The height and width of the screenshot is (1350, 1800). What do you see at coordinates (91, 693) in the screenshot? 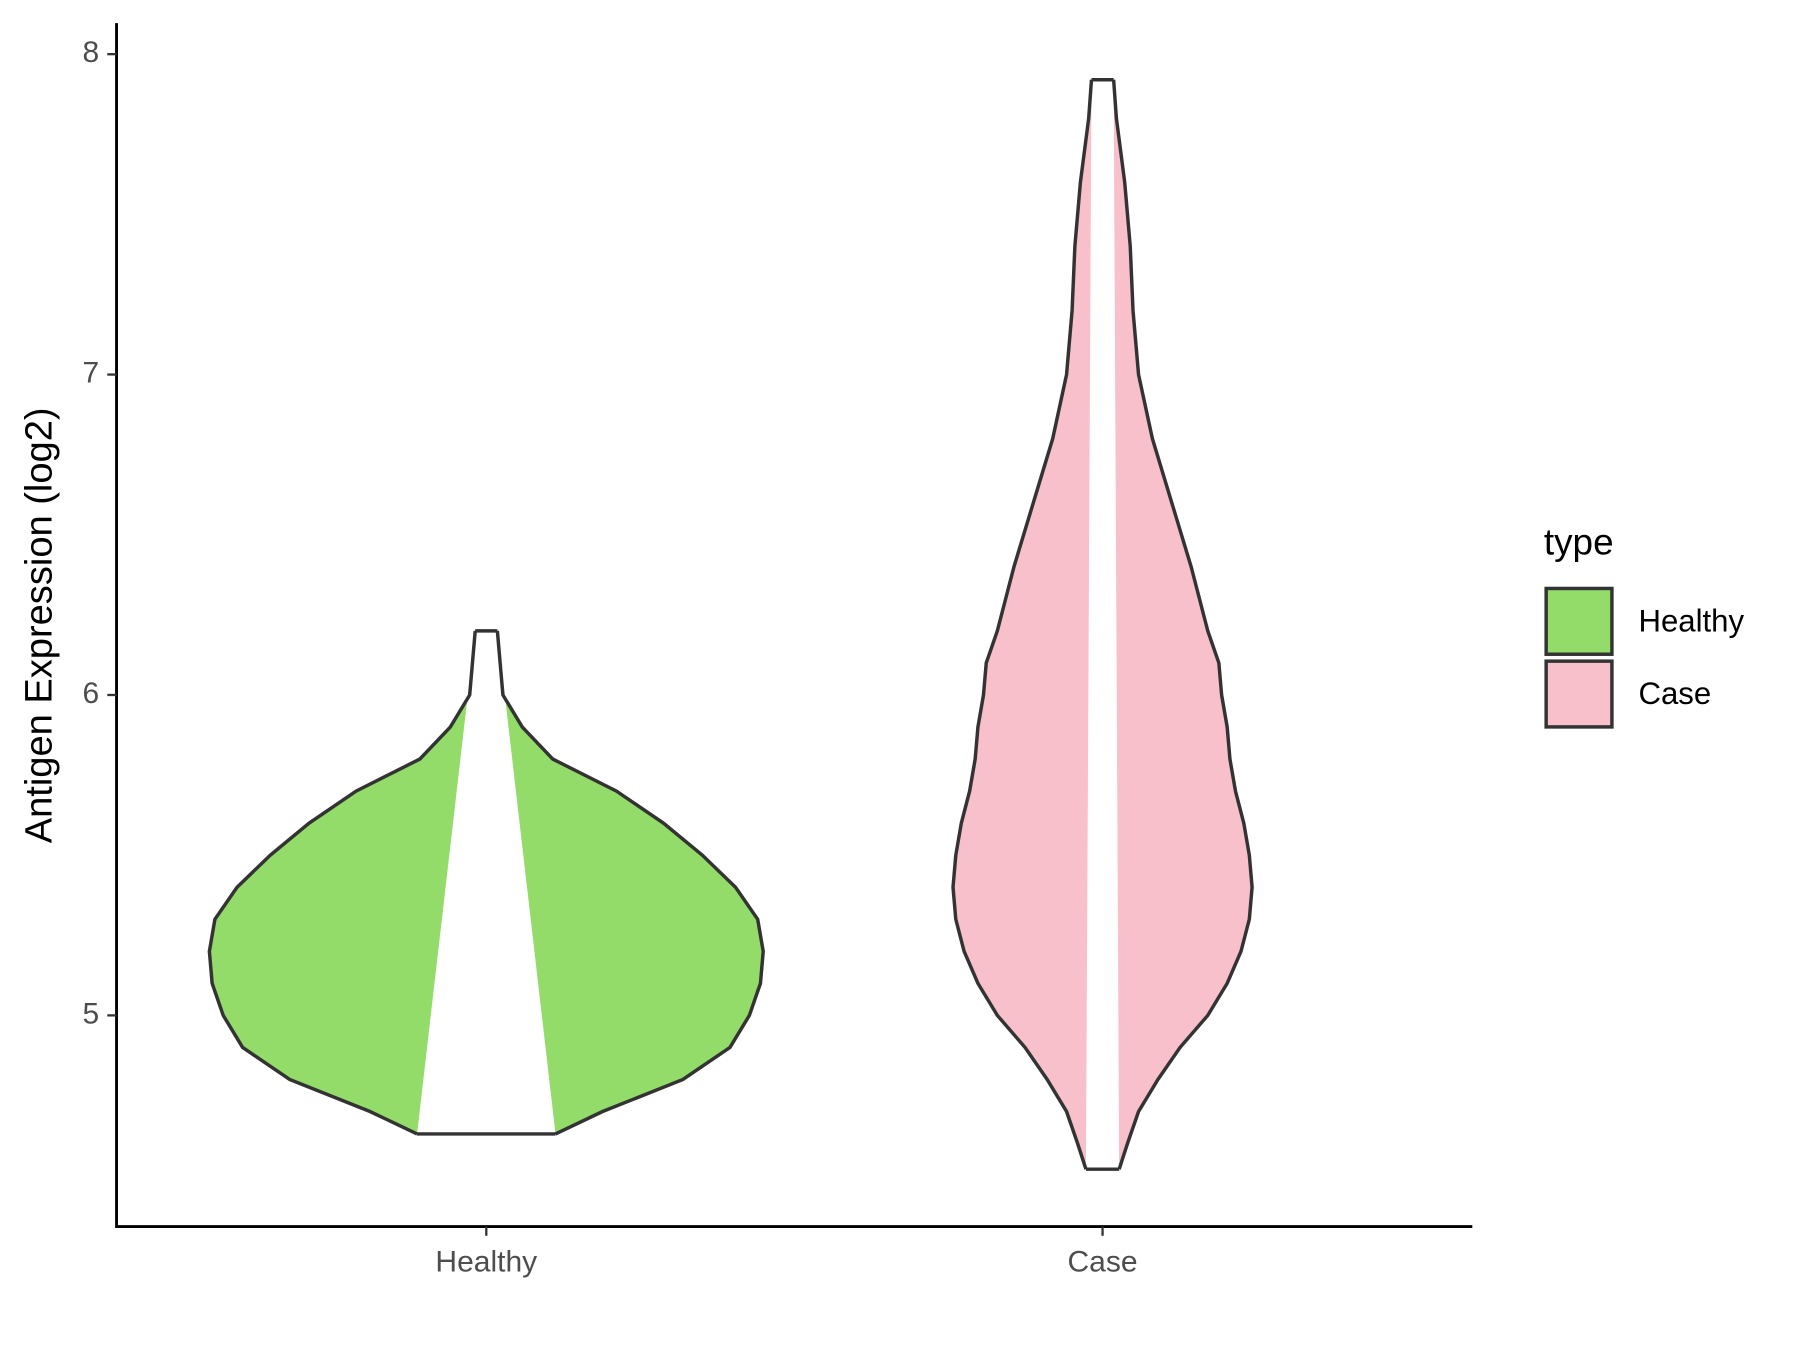
I see `y-tick-label: 6` at bounding box center [91, 693].